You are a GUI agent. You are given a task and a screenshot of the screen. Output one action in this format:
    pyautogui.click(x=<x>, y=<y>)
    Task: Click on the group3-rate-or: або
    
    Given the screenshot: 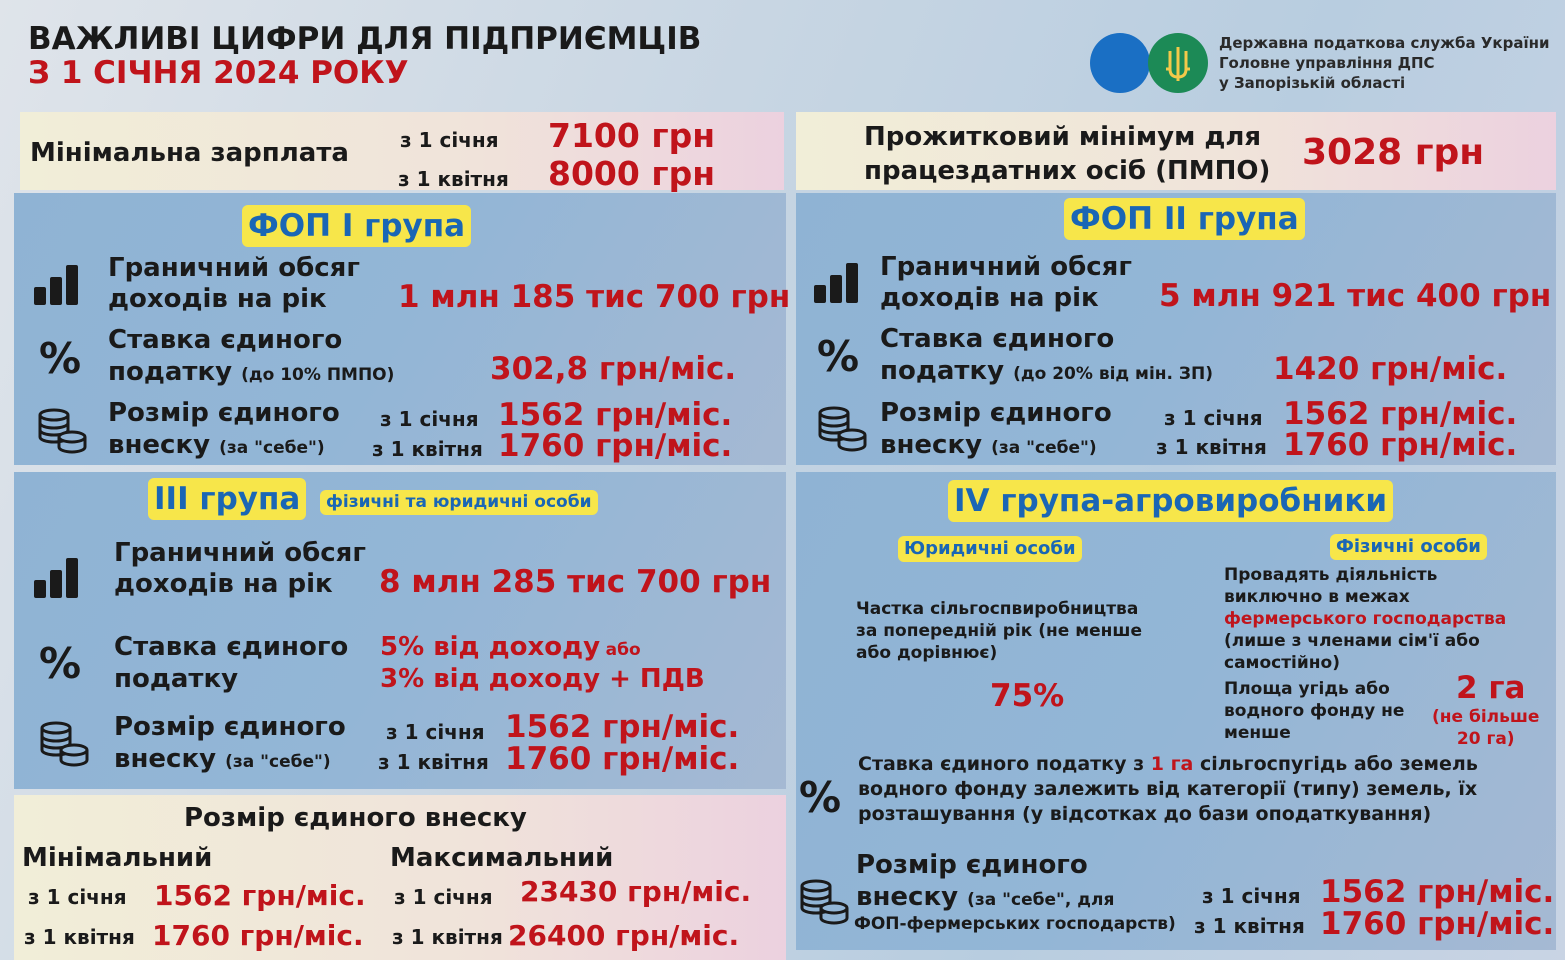 What is the action you would take?
    pyautogui.click(x=623, y=650)
    